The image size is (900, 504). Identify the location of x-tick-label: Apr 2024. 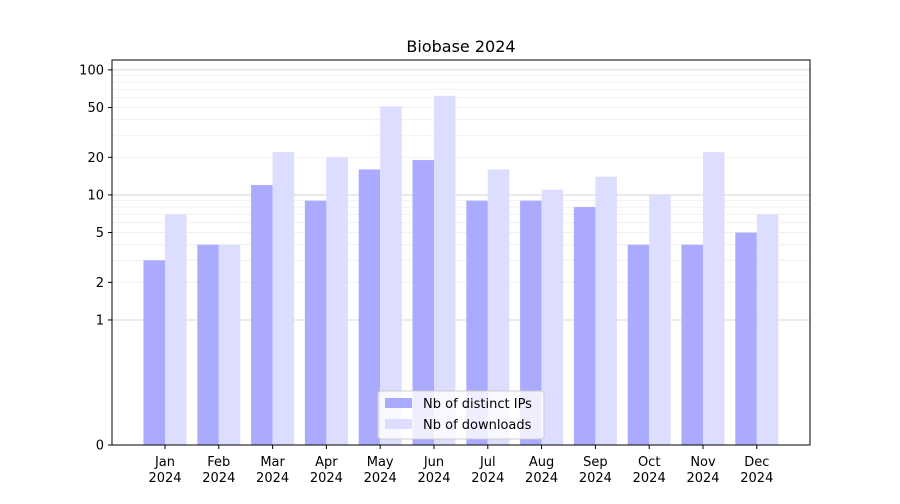
(326, 470).